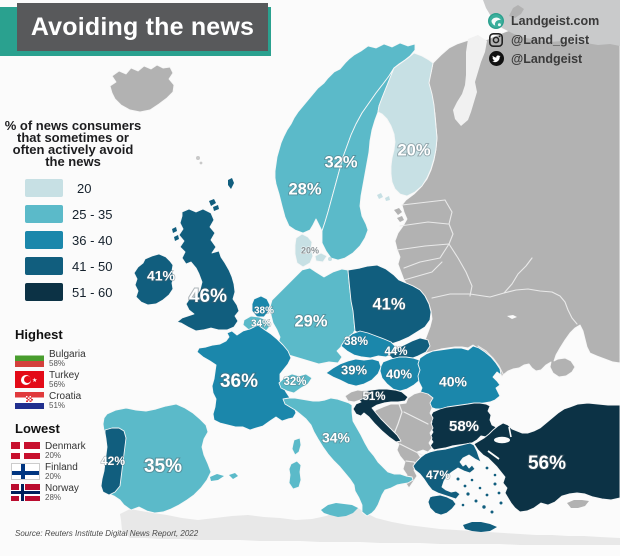  I want to click on svg-text: 42%, so click(113, 461).